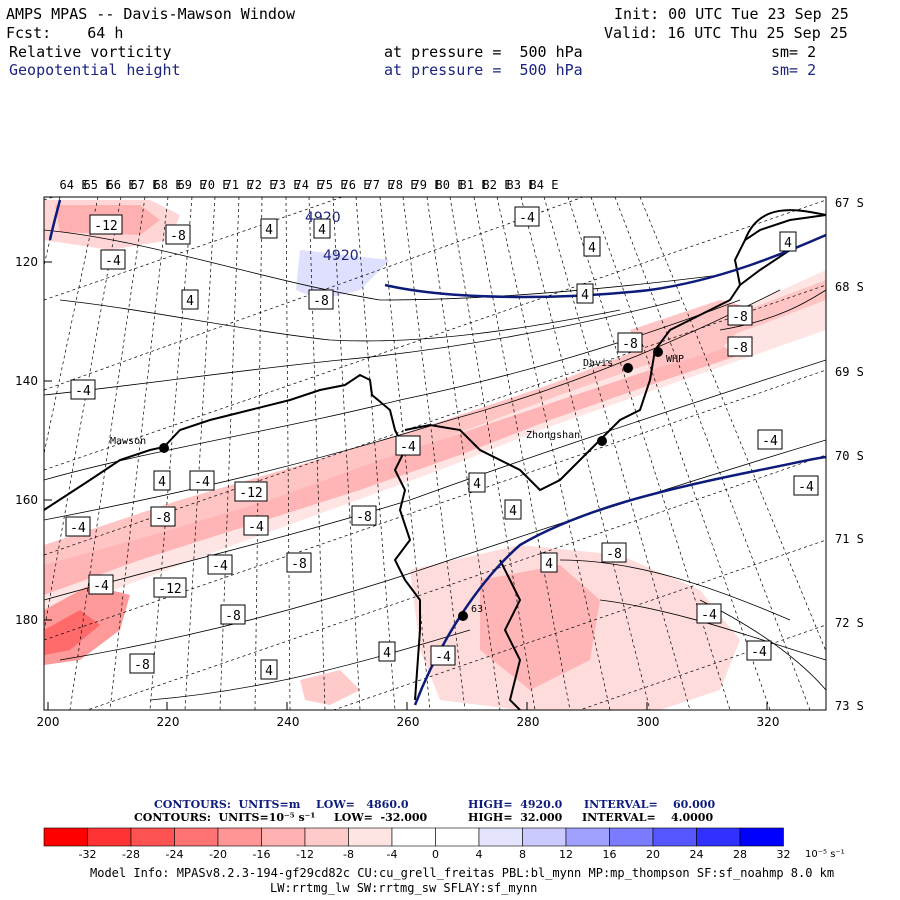 This screenshot has width=900, height=900. Describe the element at coordinates (288, 722) in the screenshot. I see `x-tick-label: 240` at that location.